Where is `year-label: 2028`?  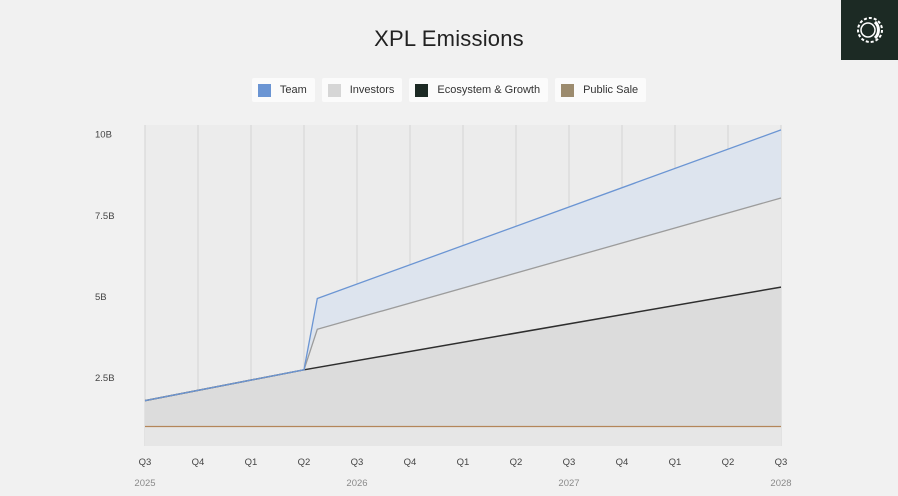 year-label: 2028 is located at coordinates (780, 483).